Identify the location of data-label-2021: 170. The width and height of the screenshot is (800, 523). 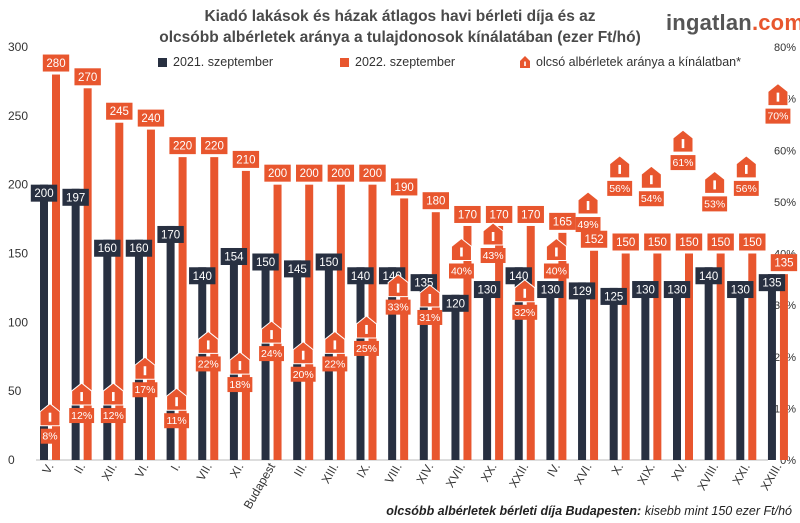
(170, 235).